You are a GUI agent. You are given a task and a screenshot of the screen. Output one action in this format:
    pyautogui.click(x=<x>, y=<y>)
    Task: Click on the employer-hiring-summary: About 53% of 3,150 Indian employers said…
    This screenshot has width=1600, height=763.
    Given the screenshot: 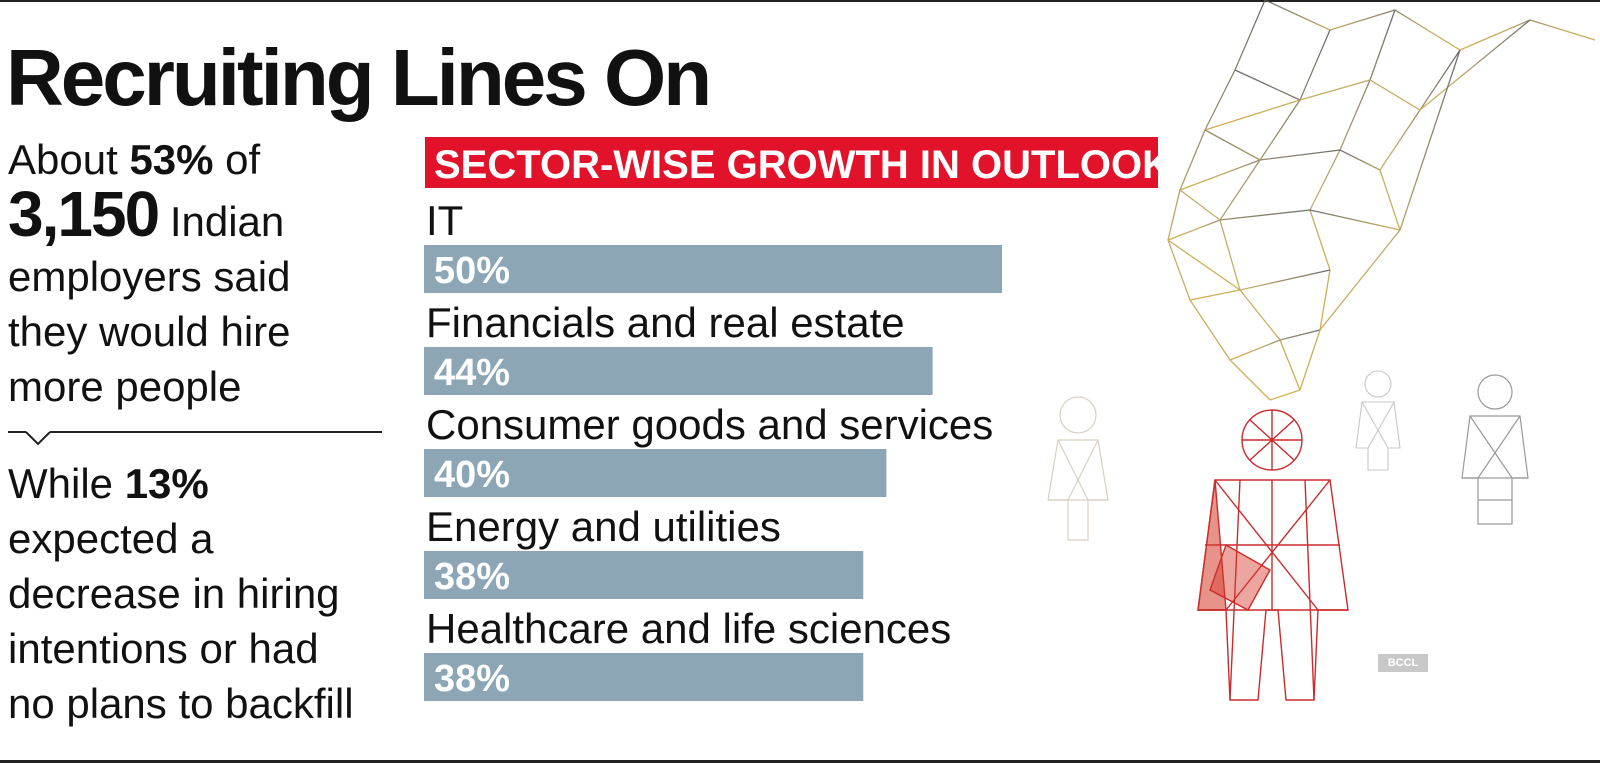 What is the action you would take?
    pyautogui.click(x=198, y=273)
    